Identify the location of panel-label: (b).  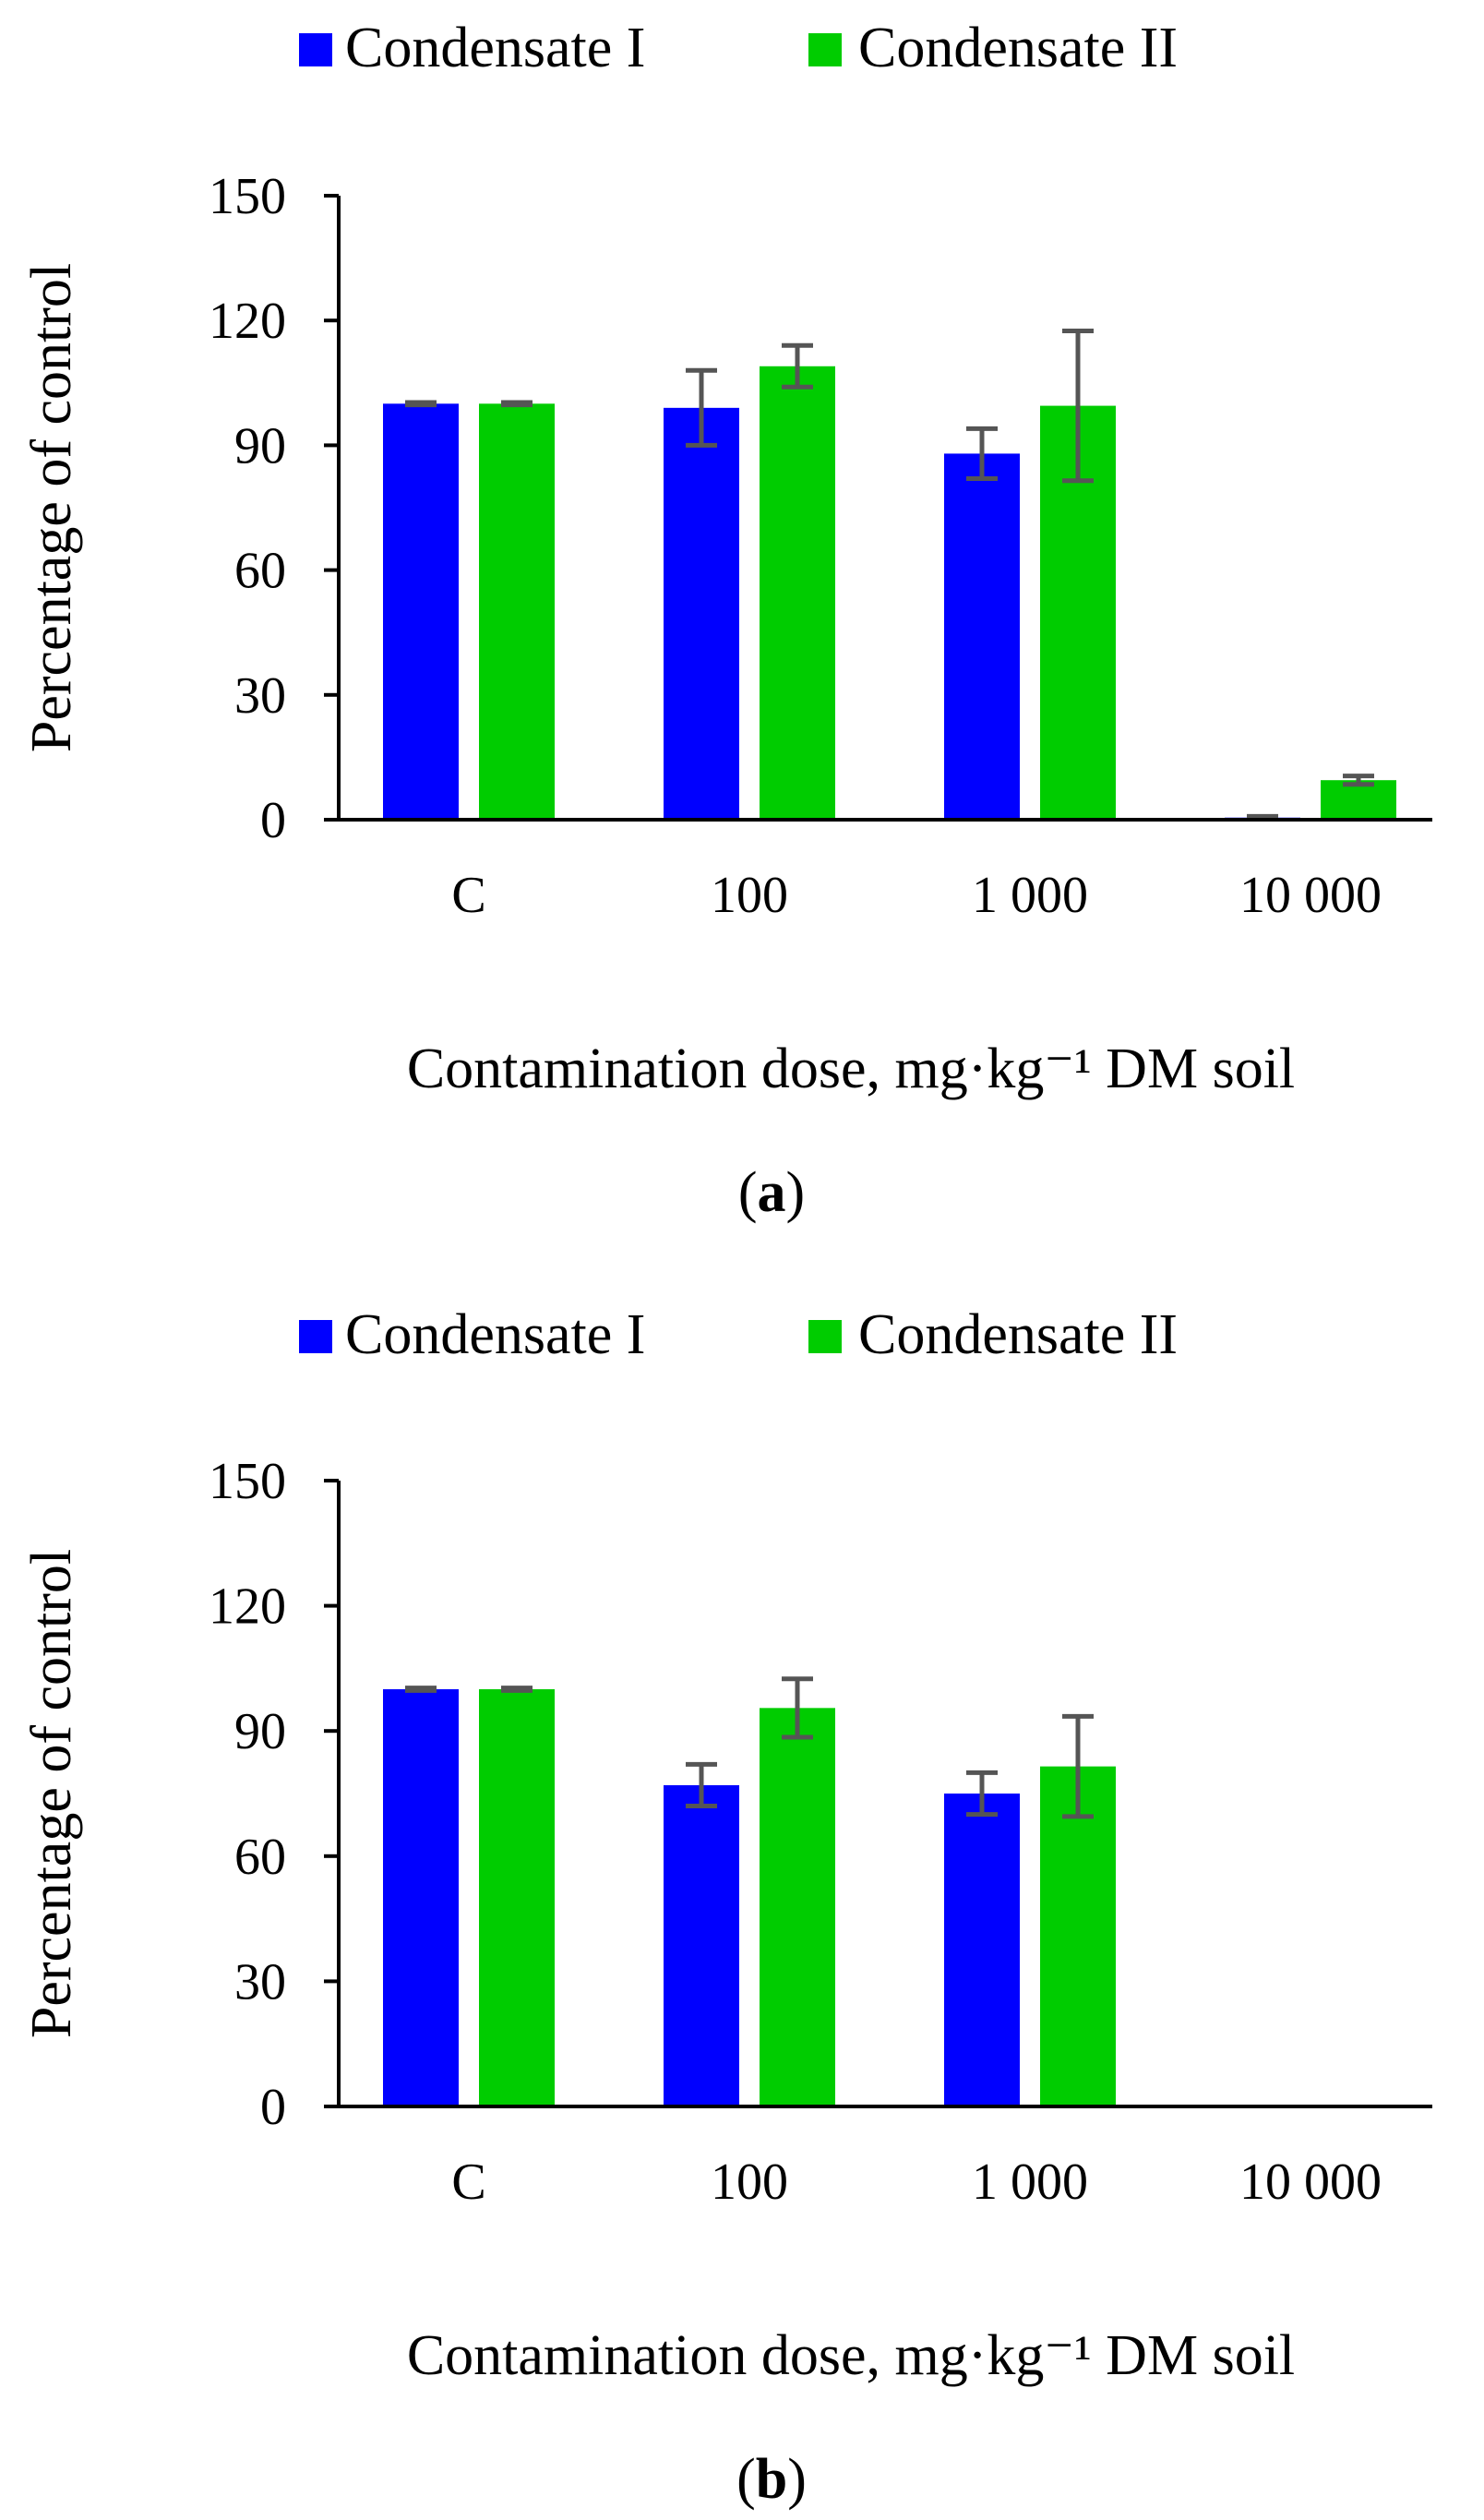
(771, 2479).